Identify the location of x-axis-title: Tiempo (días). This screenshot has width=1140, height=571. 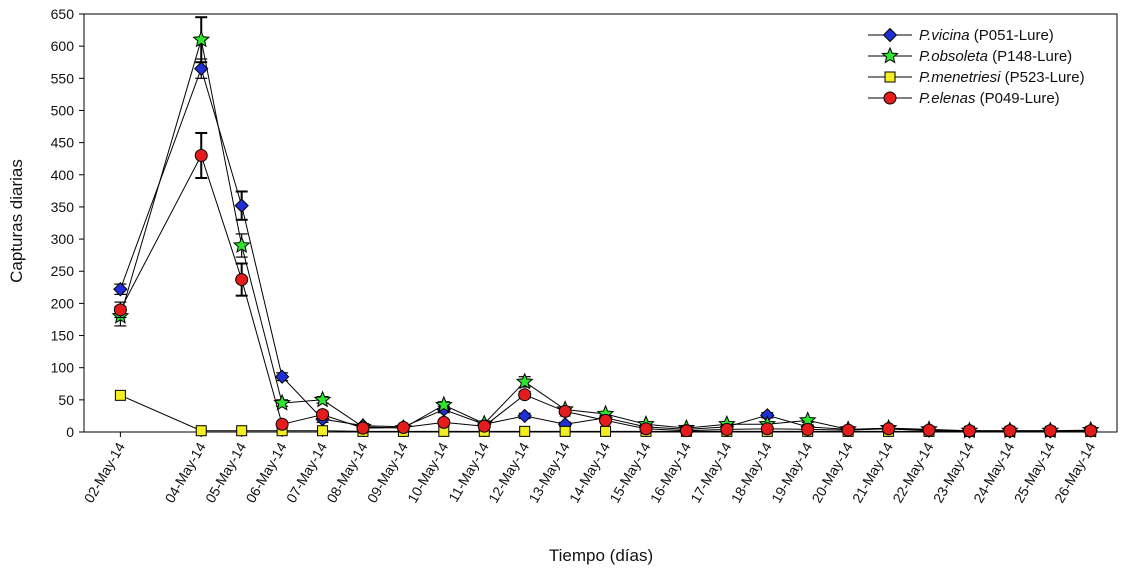
(601, 555).